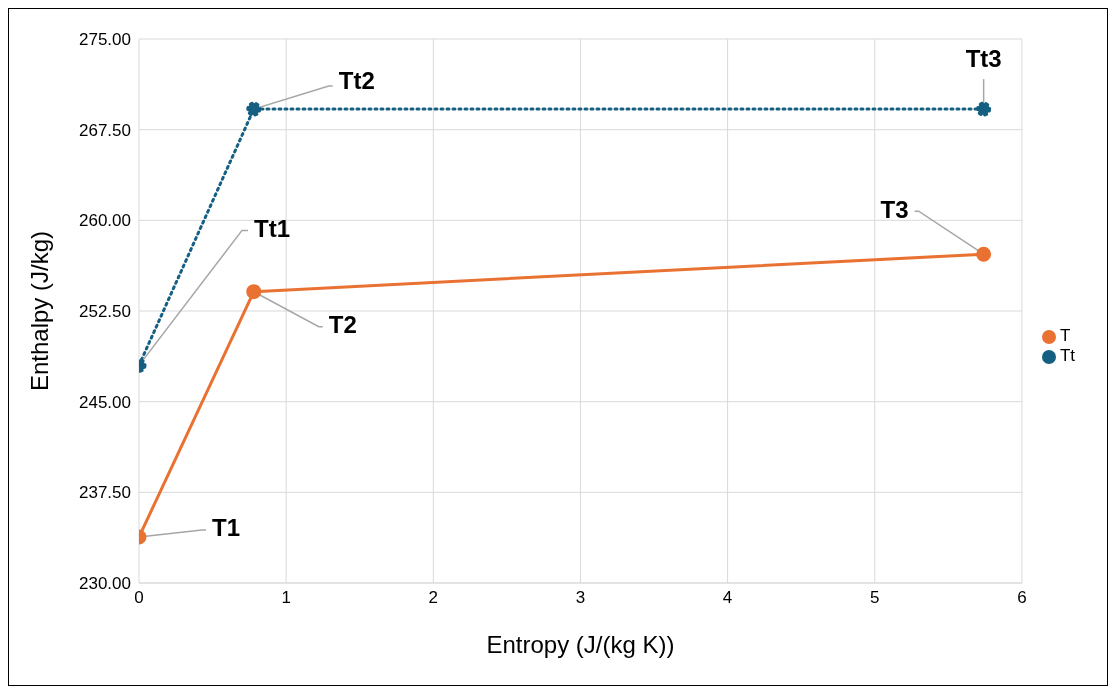 The width and height of the screenshot is (1116, 694). Describe the element at coordinates (580, 644) in the screenshot. I see `x-axis-title: Entropy (J/(kg K))` at that location.